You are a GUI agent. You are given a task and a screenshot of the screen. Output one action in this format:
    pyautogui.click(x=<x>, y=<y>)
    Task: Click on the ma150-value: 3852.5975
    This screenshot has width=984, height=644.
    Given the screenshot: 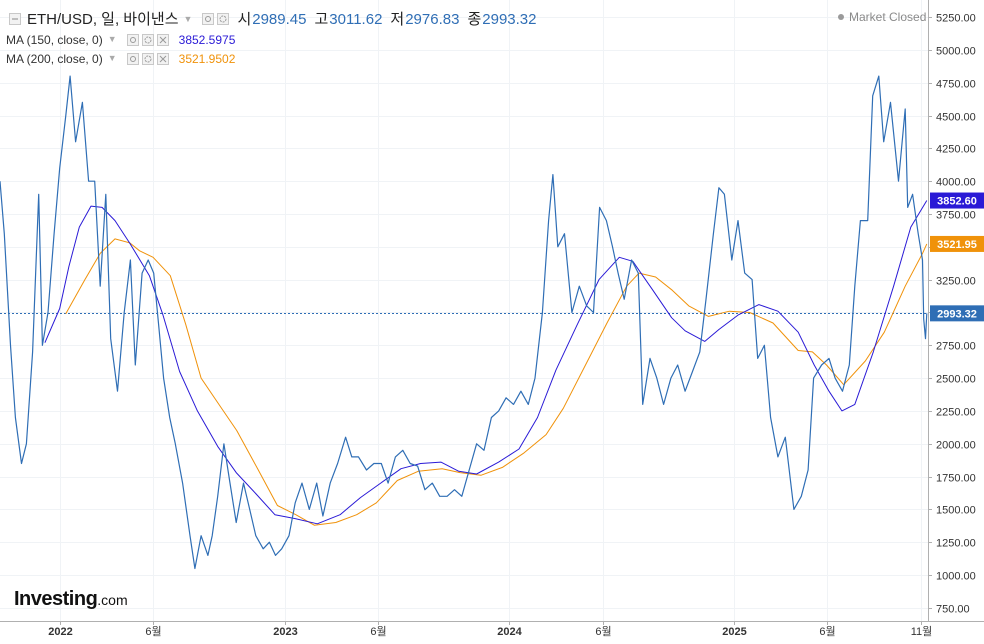 What is the action you would take?
    pyautogui.click(x=207, y=39)
    